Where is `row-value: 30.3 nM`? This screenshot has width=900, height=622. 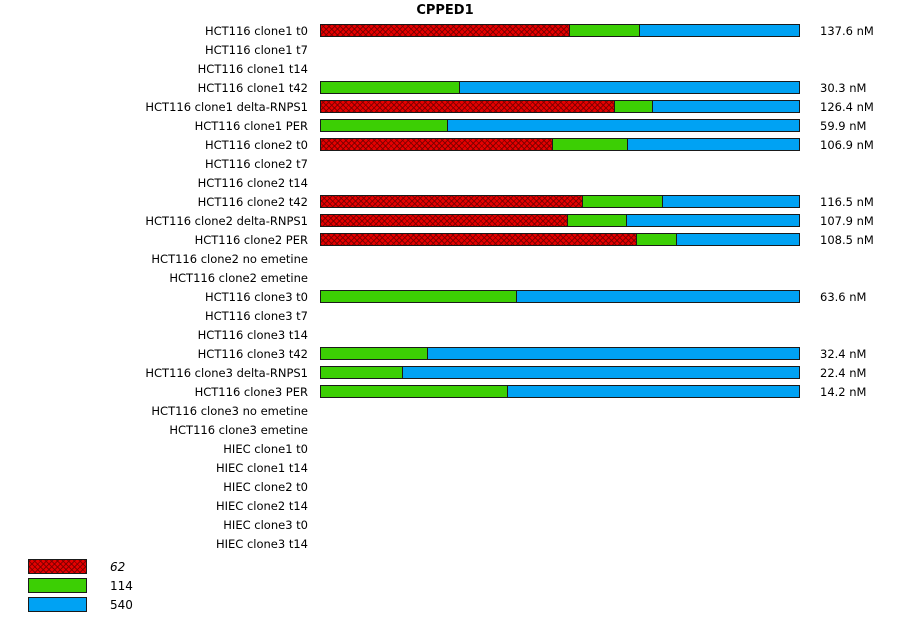 row-value: 30.3 nM is located at coordinates (843, 87).